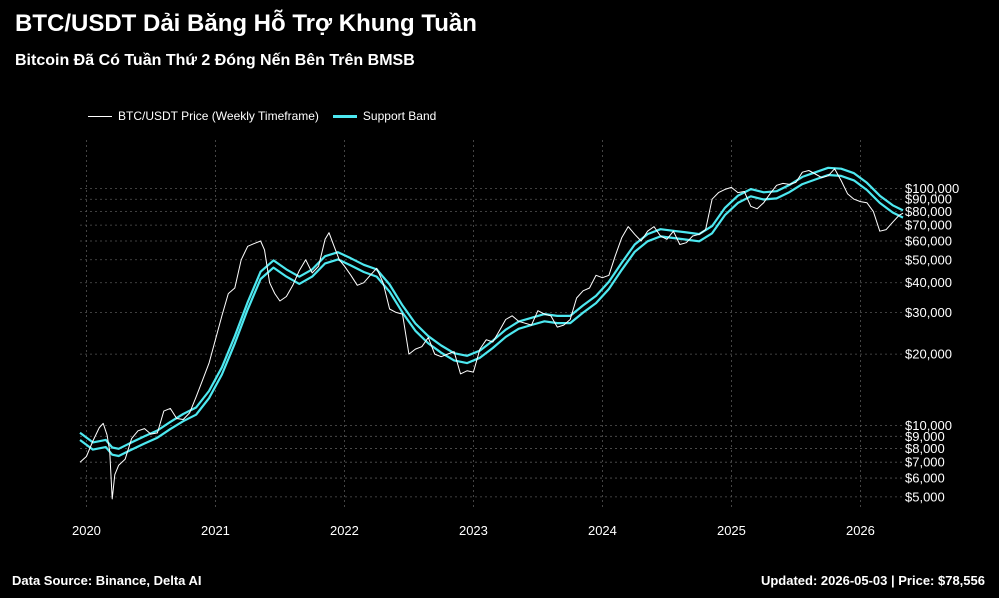  Describe the element at coordinates (928, 282) in the screenshot. I see `y-tick-label: $40,000` at that location.